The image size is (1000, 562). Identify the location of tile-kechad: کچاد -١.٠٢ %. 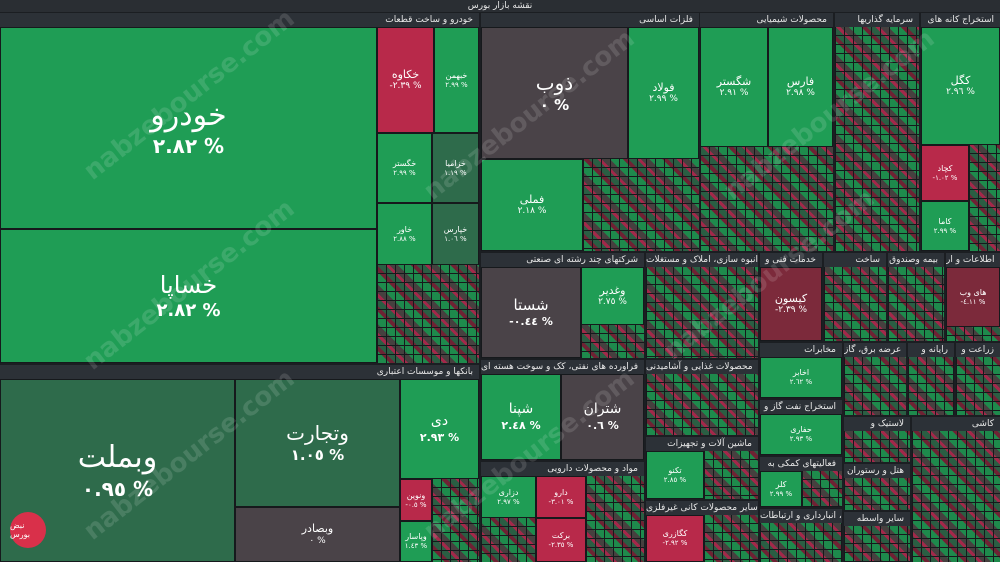
(945, 173).